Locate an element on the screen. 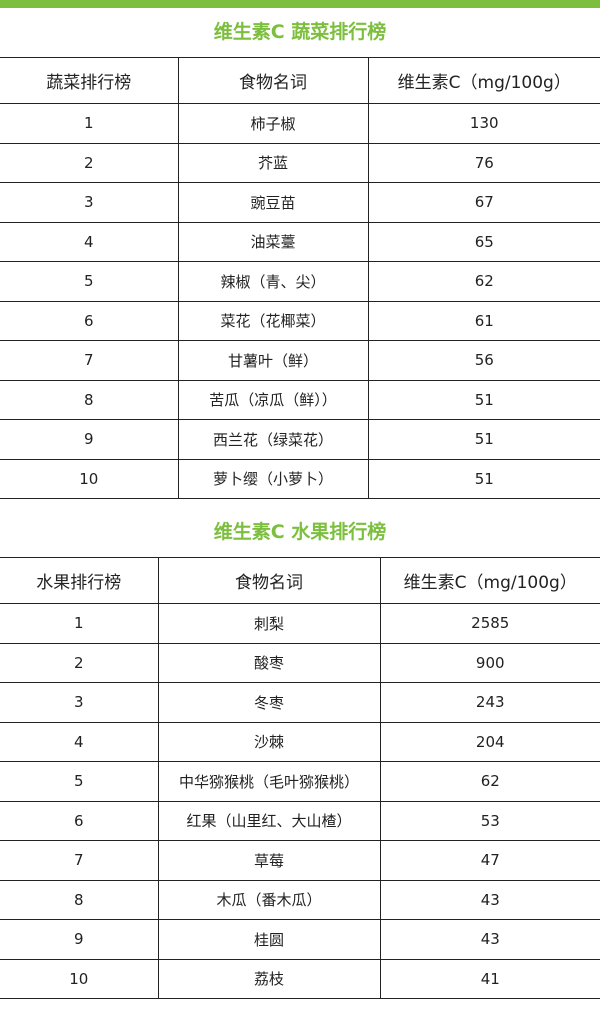  vitamin-c-cell: 67 is located at coordinates (483, 202).